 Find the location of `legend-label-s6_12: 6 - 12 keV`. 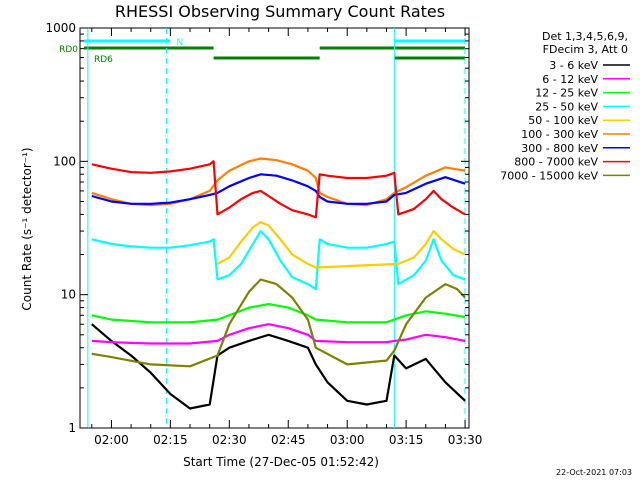

legend-label-s6_12: 6 - 12 keV is located at coordinates (570, 79).